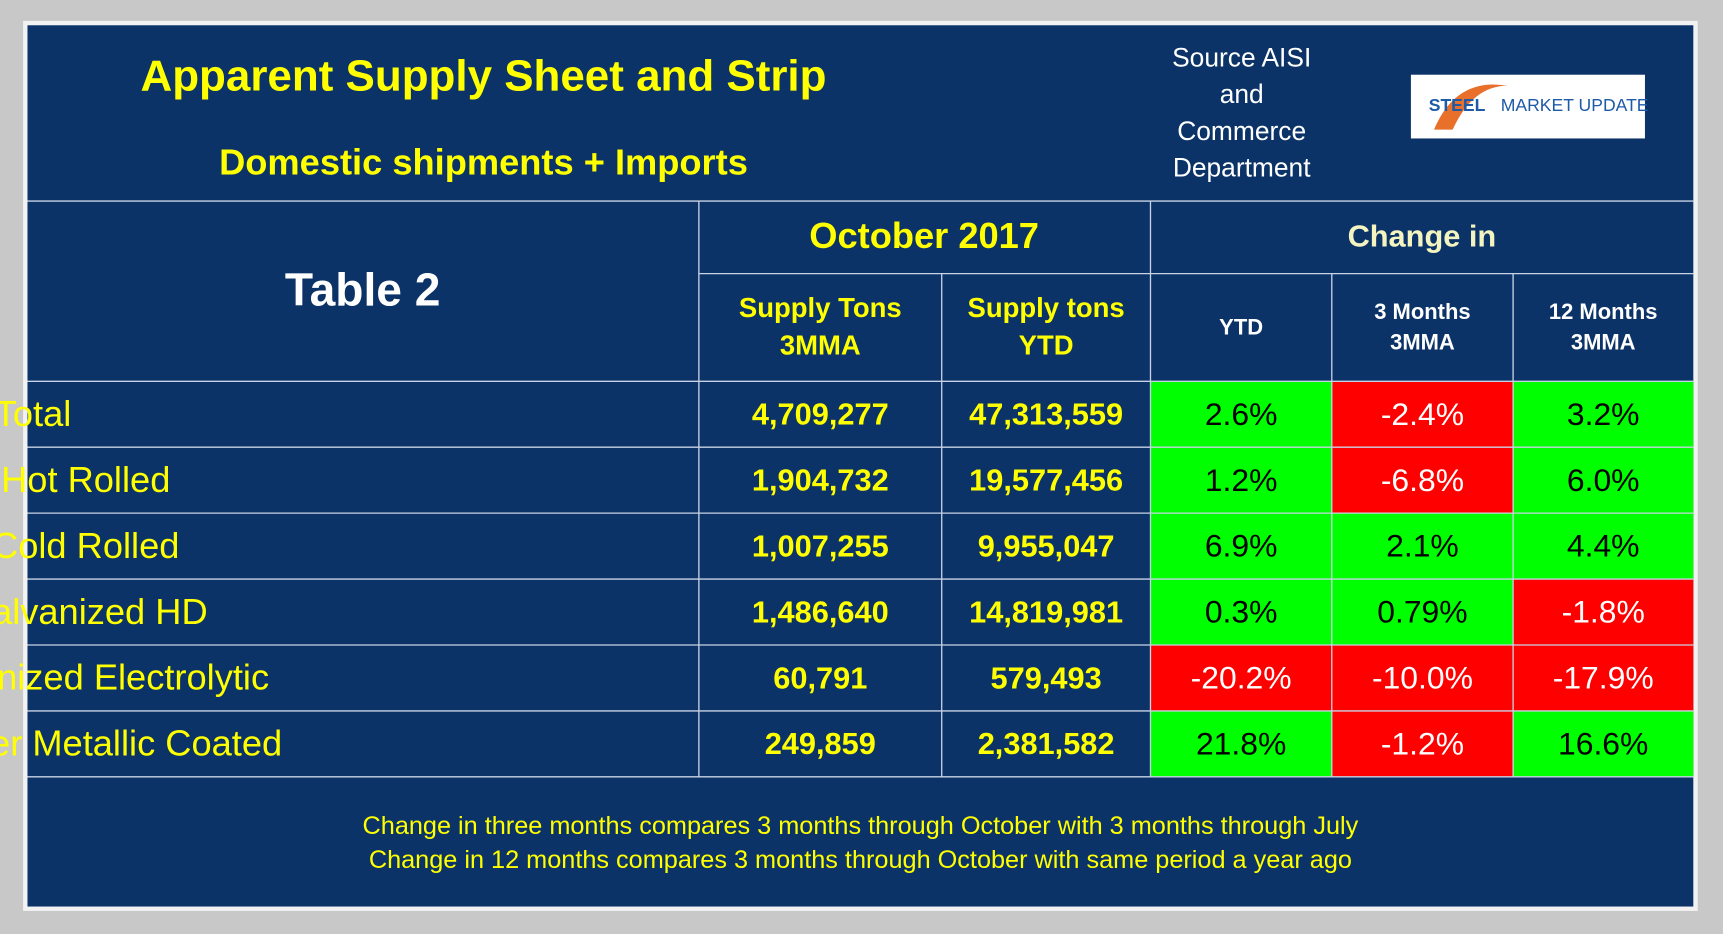  Describe the element at coordinates (1046, 677) in the screenshot. I see `cell: 579,493` at that location.